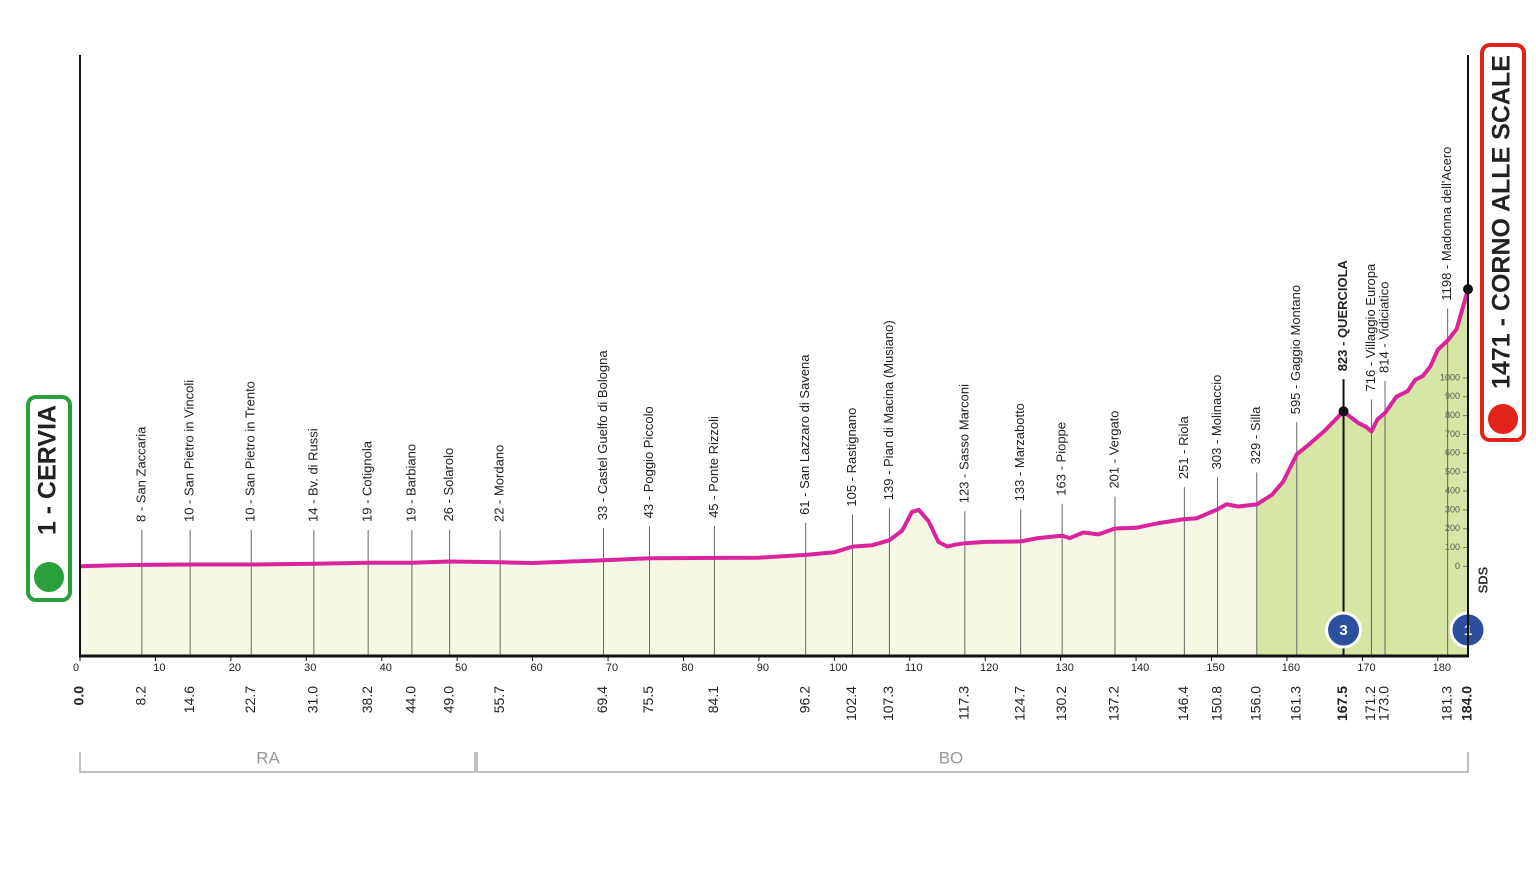 Image resolution: width=1536 pixels, height=878 pixels. I want to click on waypoint-name: 8 - San Zaccaria, so click(140, 474).